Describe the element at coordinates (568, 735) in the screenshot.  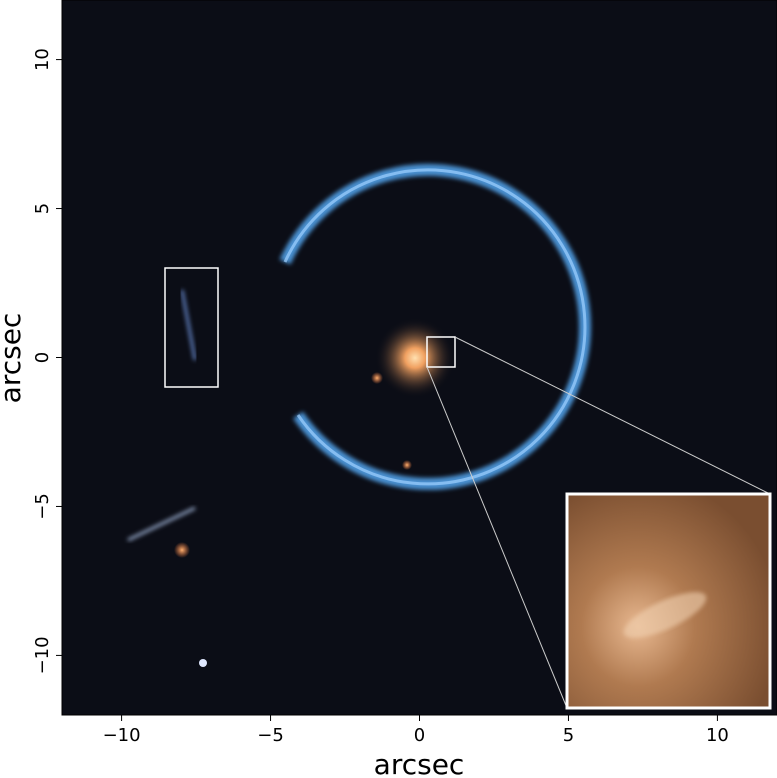
I see `x-tick-label: 5` at that location.